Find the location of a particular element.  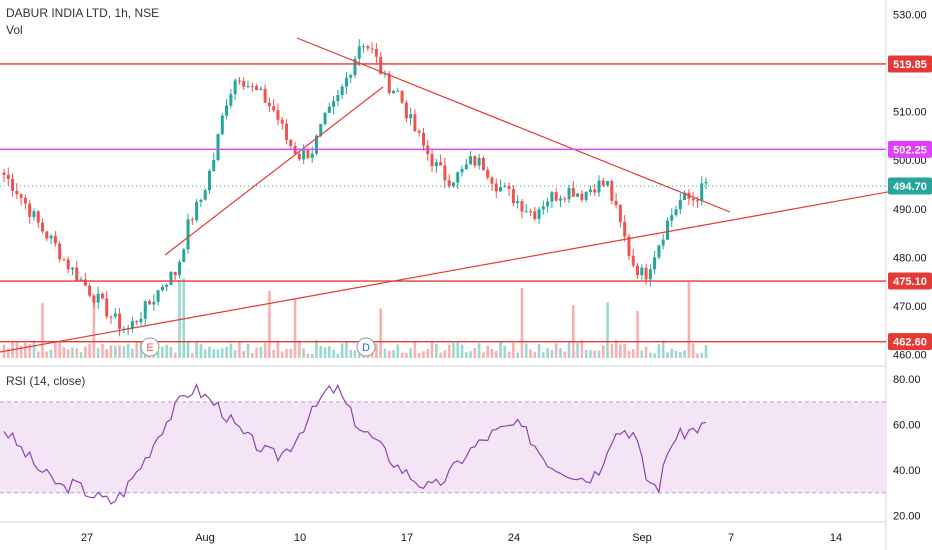

price-level-badge is located at coordinates (910, 342).